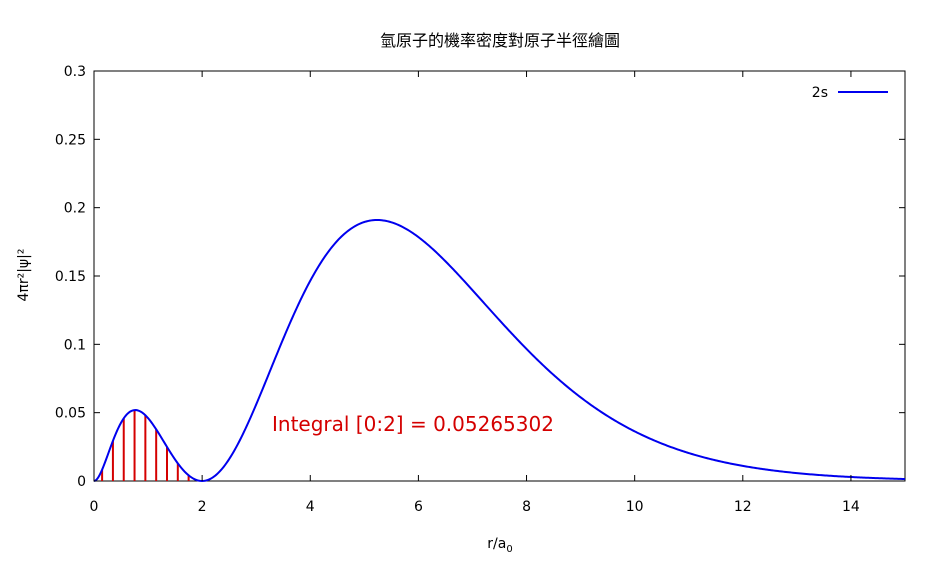 Image resolution: width=933 pixels, height=573 pixels. I want to click on x-tick-label: 10, so click(635, 507).